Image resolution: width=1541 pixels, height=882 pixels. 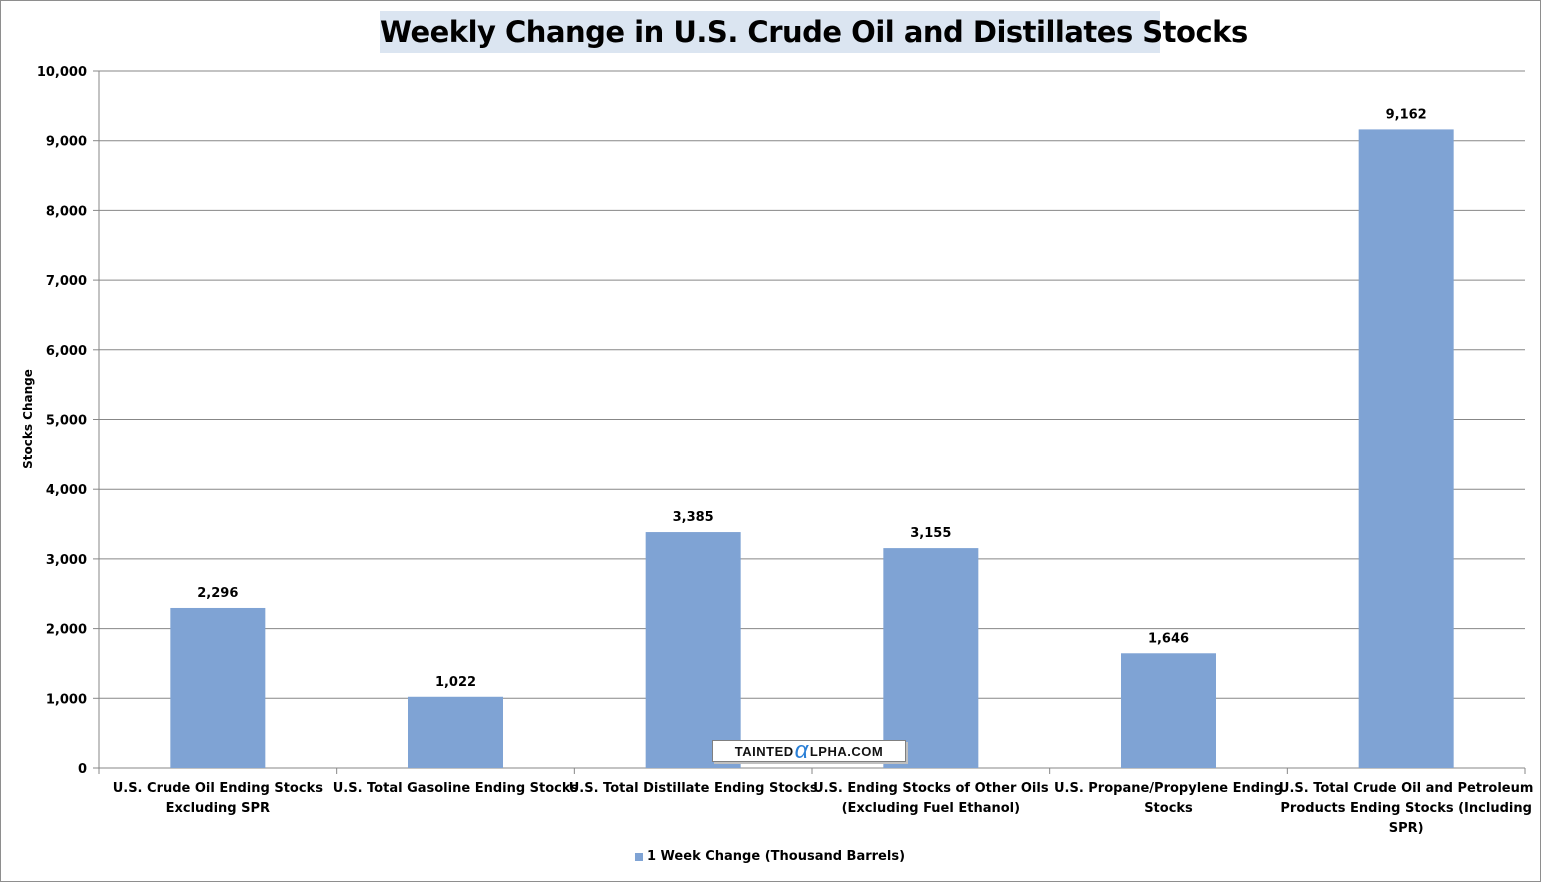 I want to click on watermark-logo: TAINTED α LPHA.COM, so click(x=809, y=750).